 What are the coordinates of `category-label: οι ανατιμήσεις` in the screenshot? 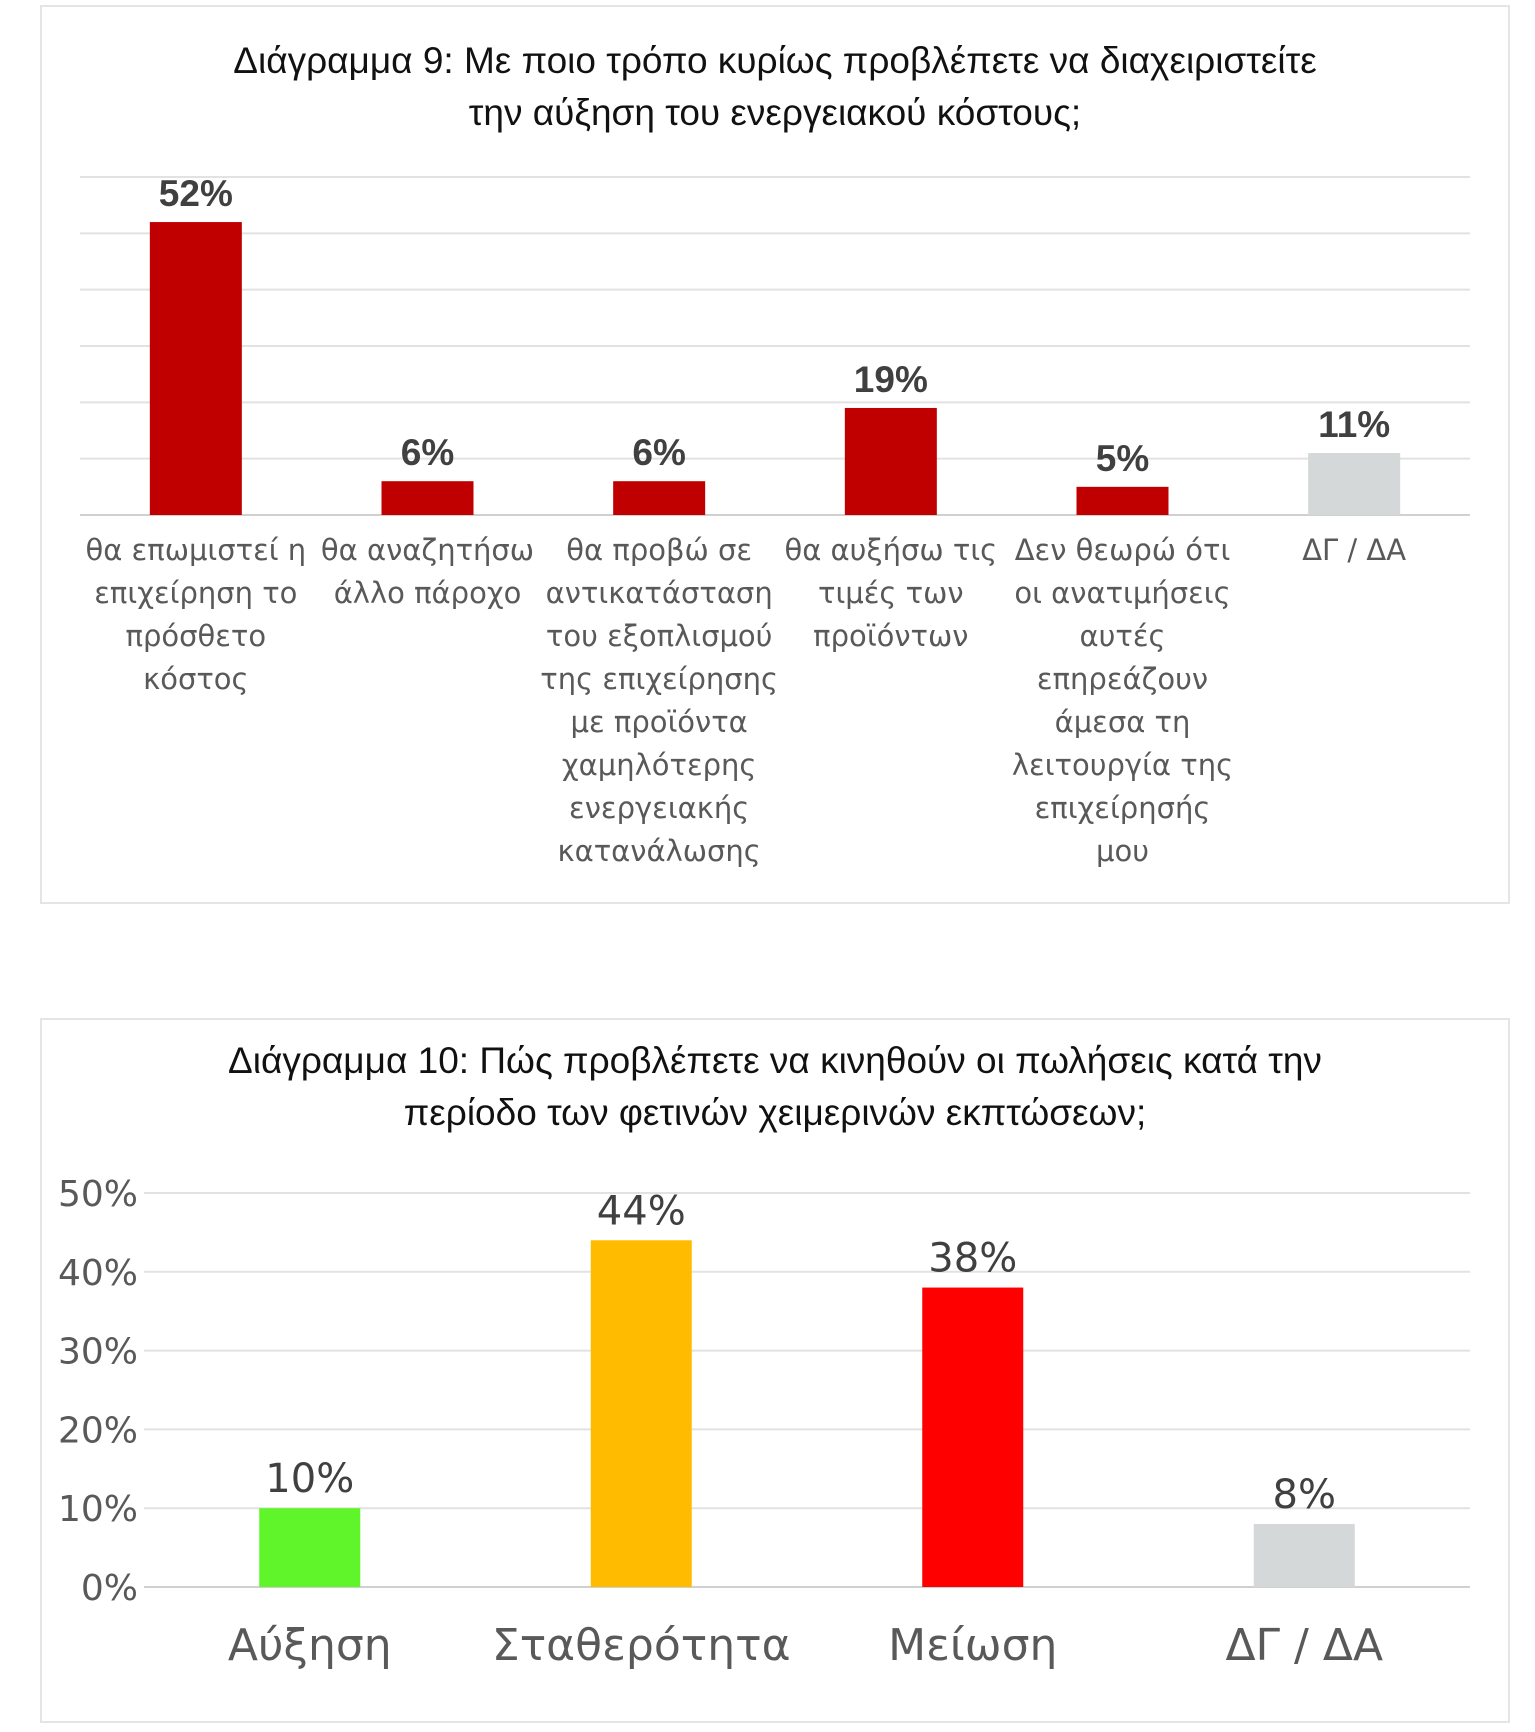 It's located at (1122, 593).